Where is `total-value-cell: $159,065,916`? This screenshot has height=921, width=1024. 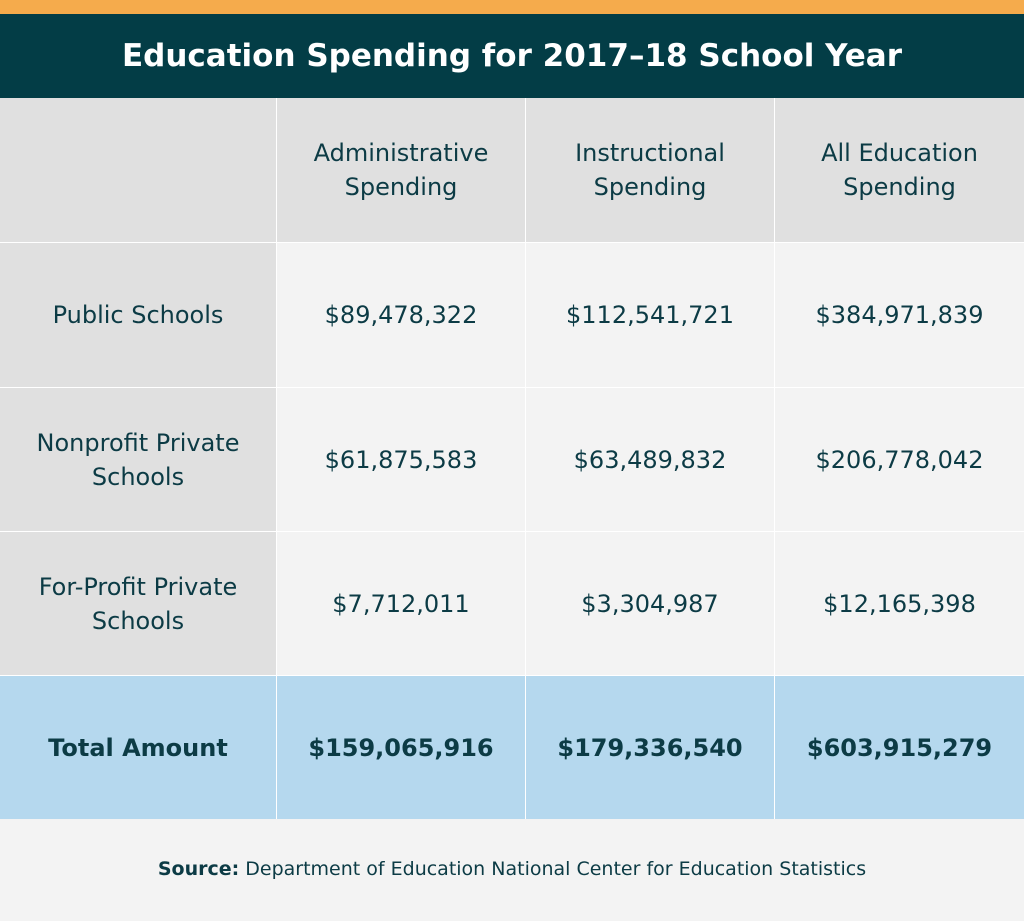 total-value-cell: $159,065,916 is located at coordinates (401, 747).